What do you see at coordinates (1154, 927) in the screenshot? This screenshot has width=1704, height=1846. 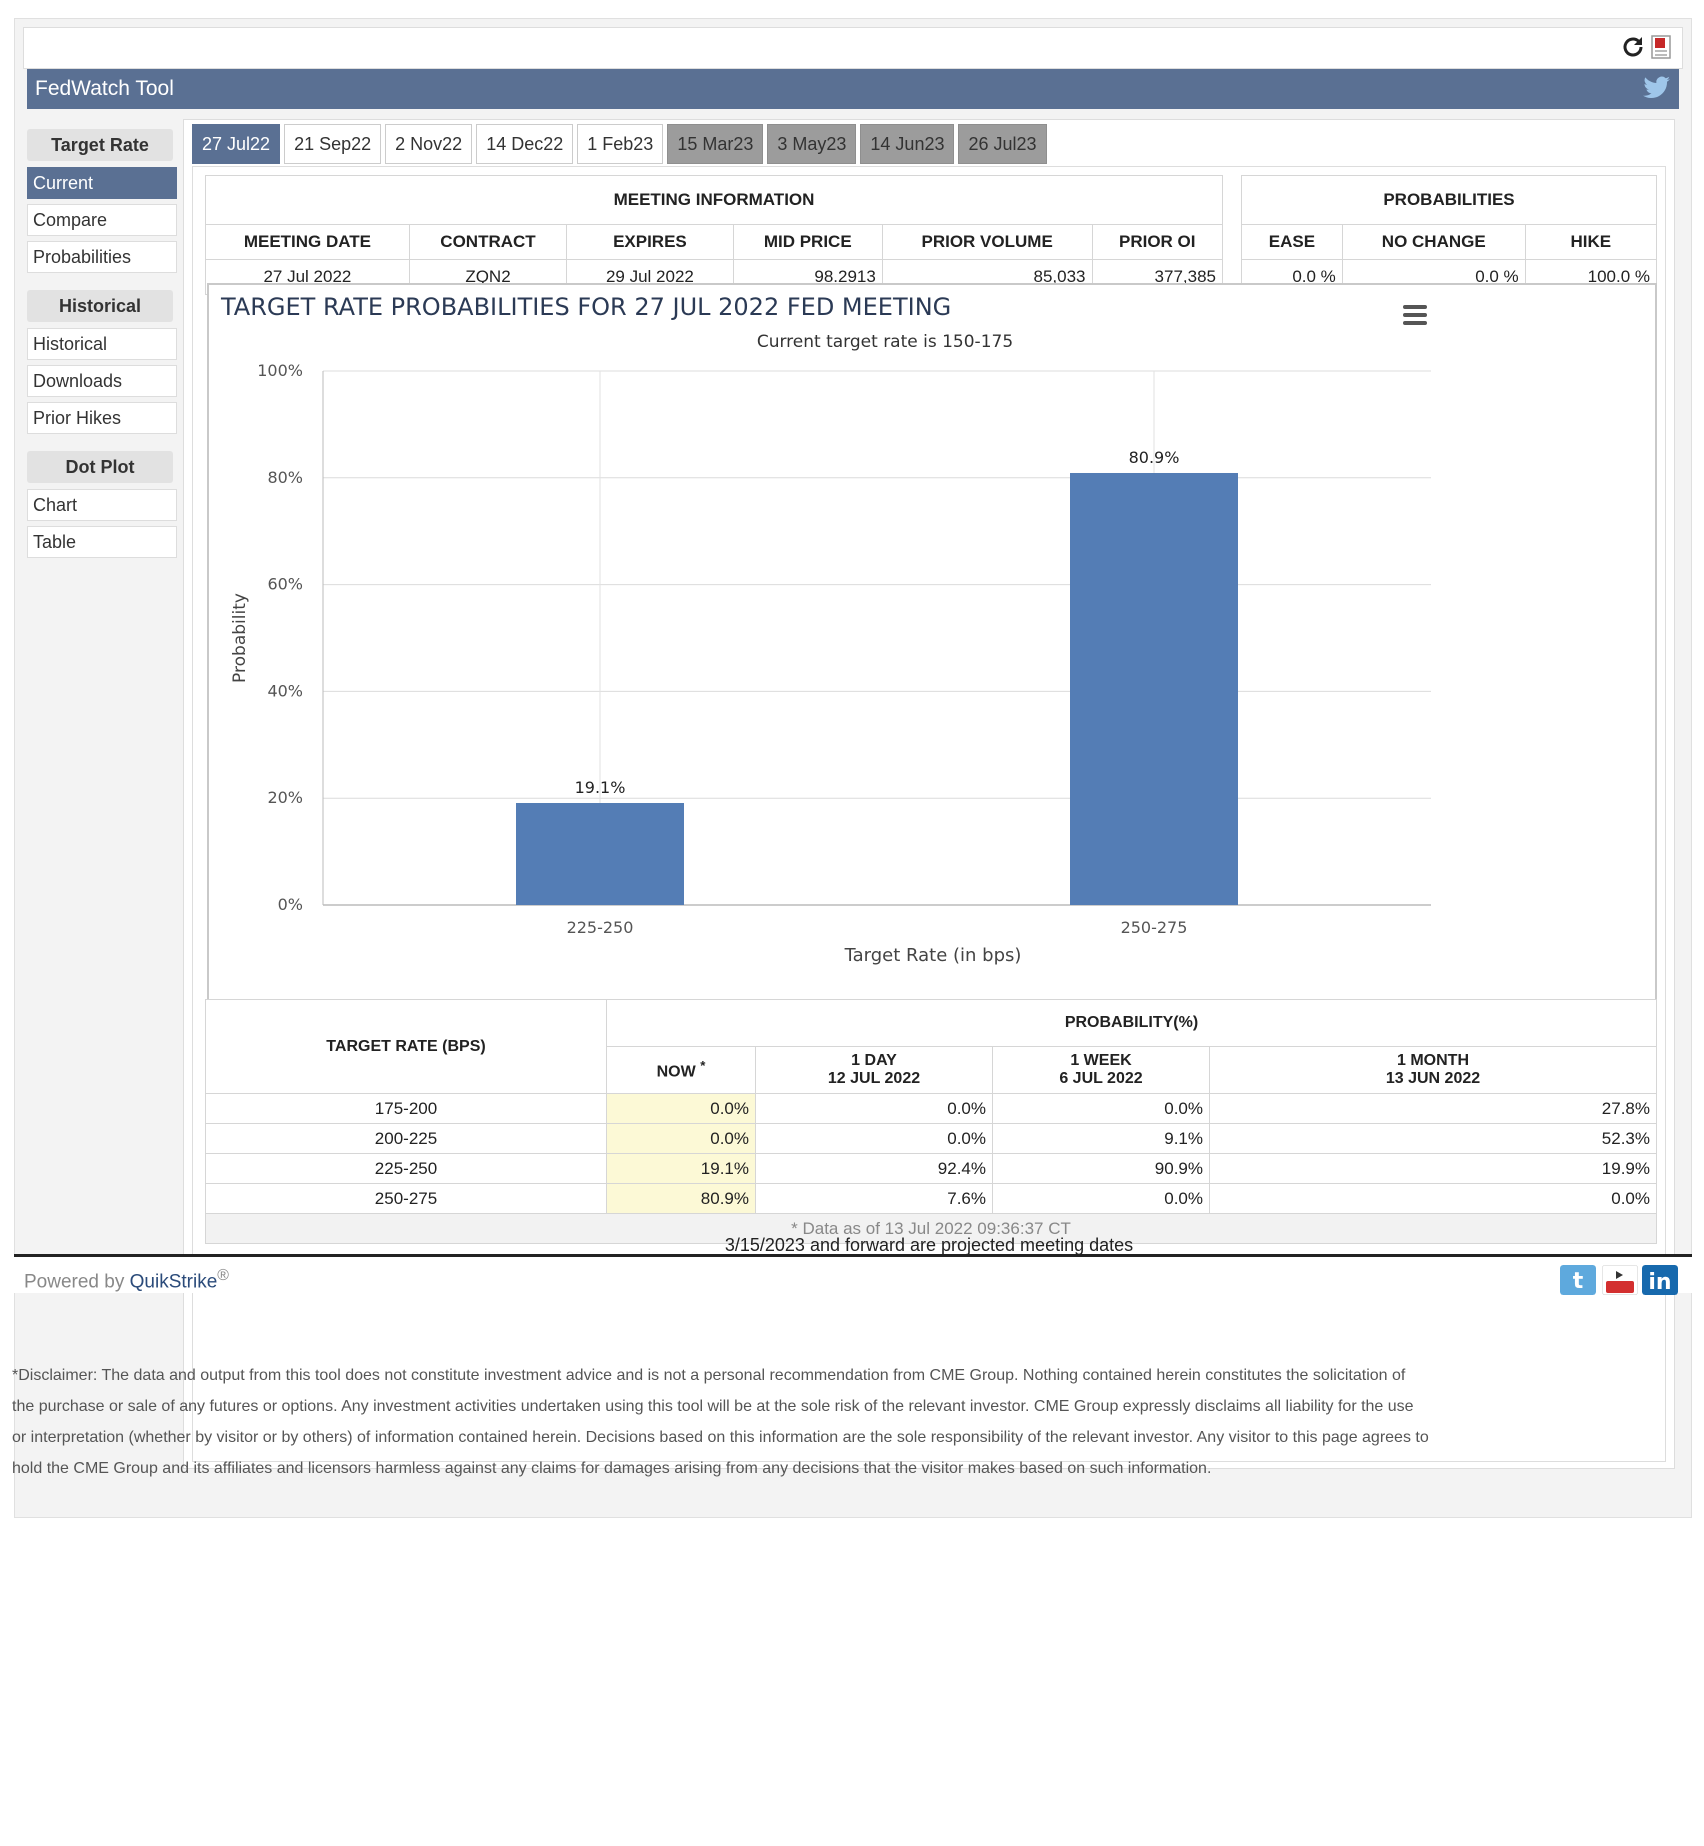 I see `x-tick-label: 250-275` at bounding box center [1154, 927].